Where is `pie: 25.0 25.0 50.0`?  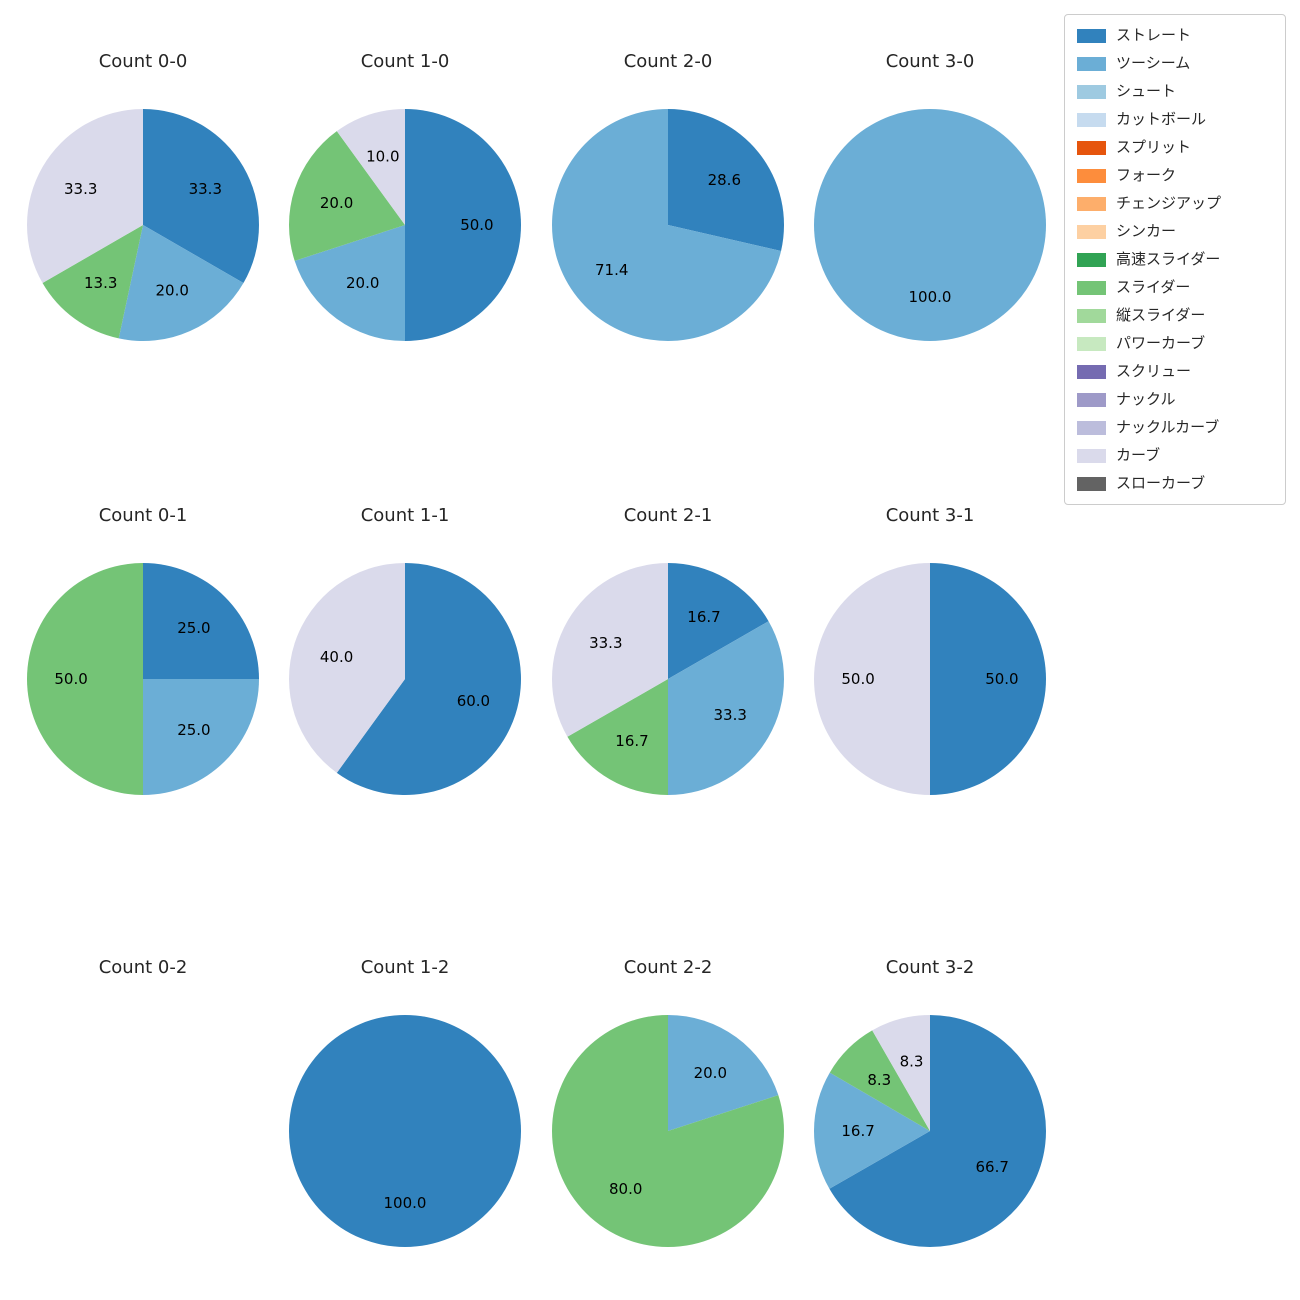 pie: 25.0 25.0 50.0 is located at coordinates (143, 679).